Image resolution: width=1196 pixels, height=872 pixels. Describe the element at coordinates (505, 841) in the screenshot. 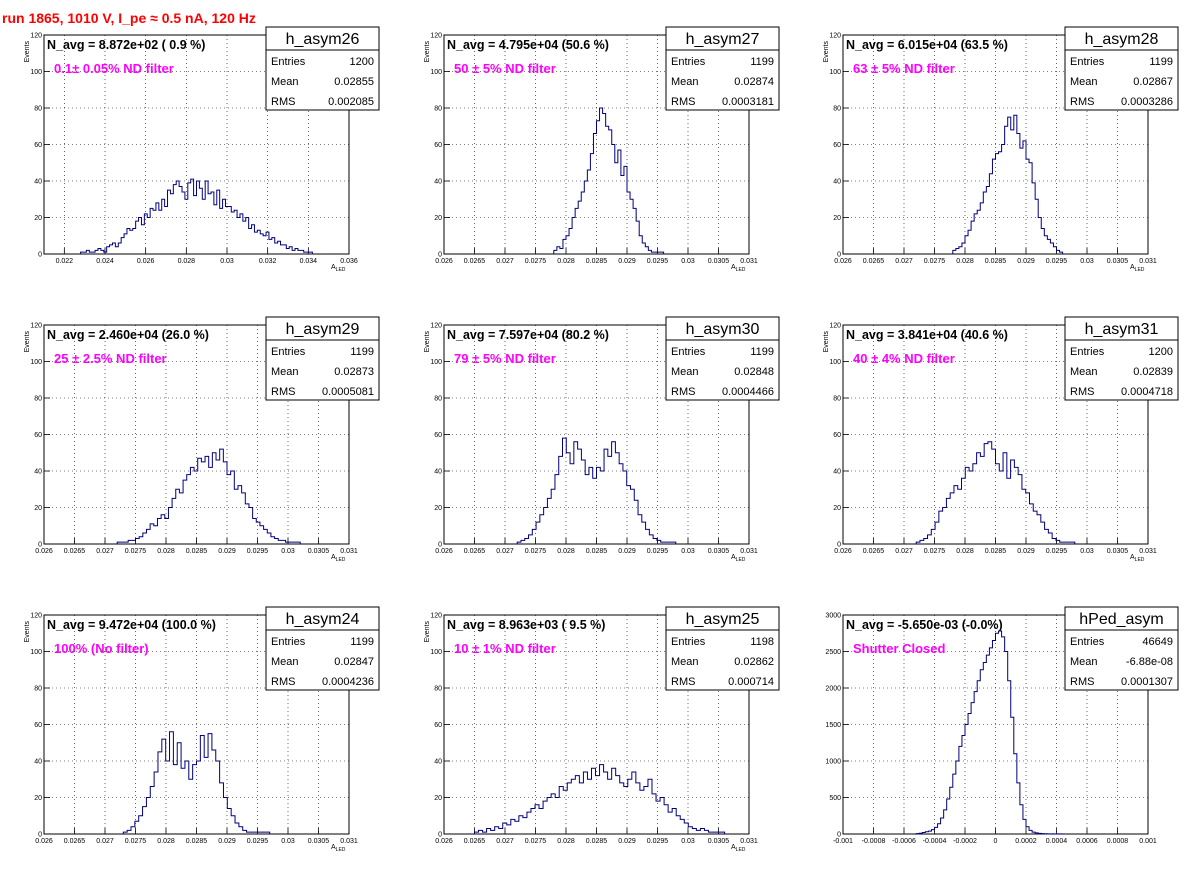

I see `x-tick-label: 0.027` at that location.